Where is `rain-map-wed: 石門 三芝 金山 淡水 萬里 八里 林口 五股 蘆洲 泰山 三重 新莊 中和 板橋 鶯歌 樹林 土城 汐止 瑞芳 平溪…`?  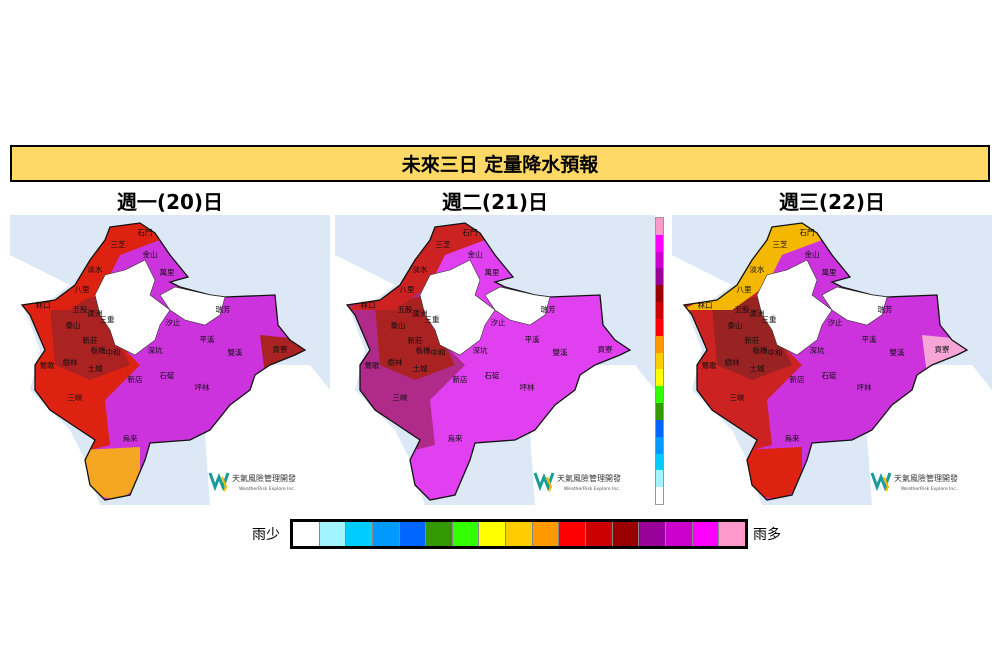 rain-map-wed: 石門 三芝 金山 淡水 萬里 八里 林口 五股 蘆洲 泰山 三重 新莊 中和 板橋 鶯歌 樹林 土城 汐止 瑞芳 平溪… is located at coordinates (832, 360).